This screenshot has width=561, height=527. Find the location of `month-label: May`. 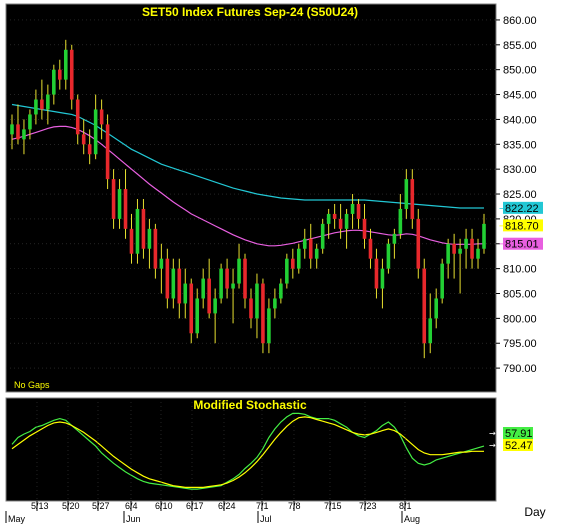

month-label: May is located at coordinates (17, 519).